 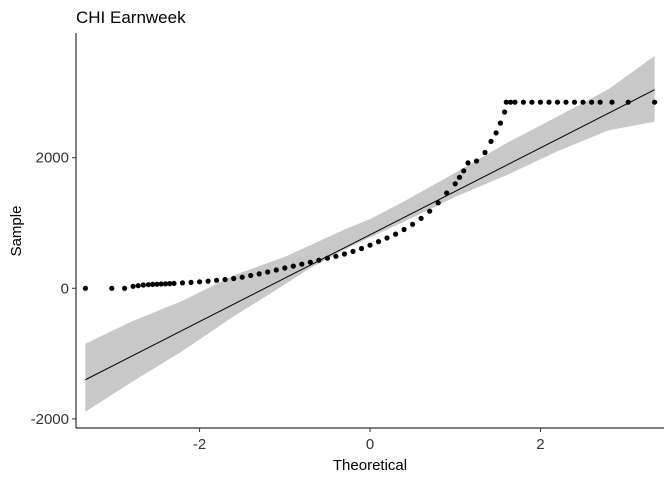 What do you see at coordinates (370, 465) in the screenshot?
I see `x-axis-title: Theoretical` at bounding box center [370, 465].